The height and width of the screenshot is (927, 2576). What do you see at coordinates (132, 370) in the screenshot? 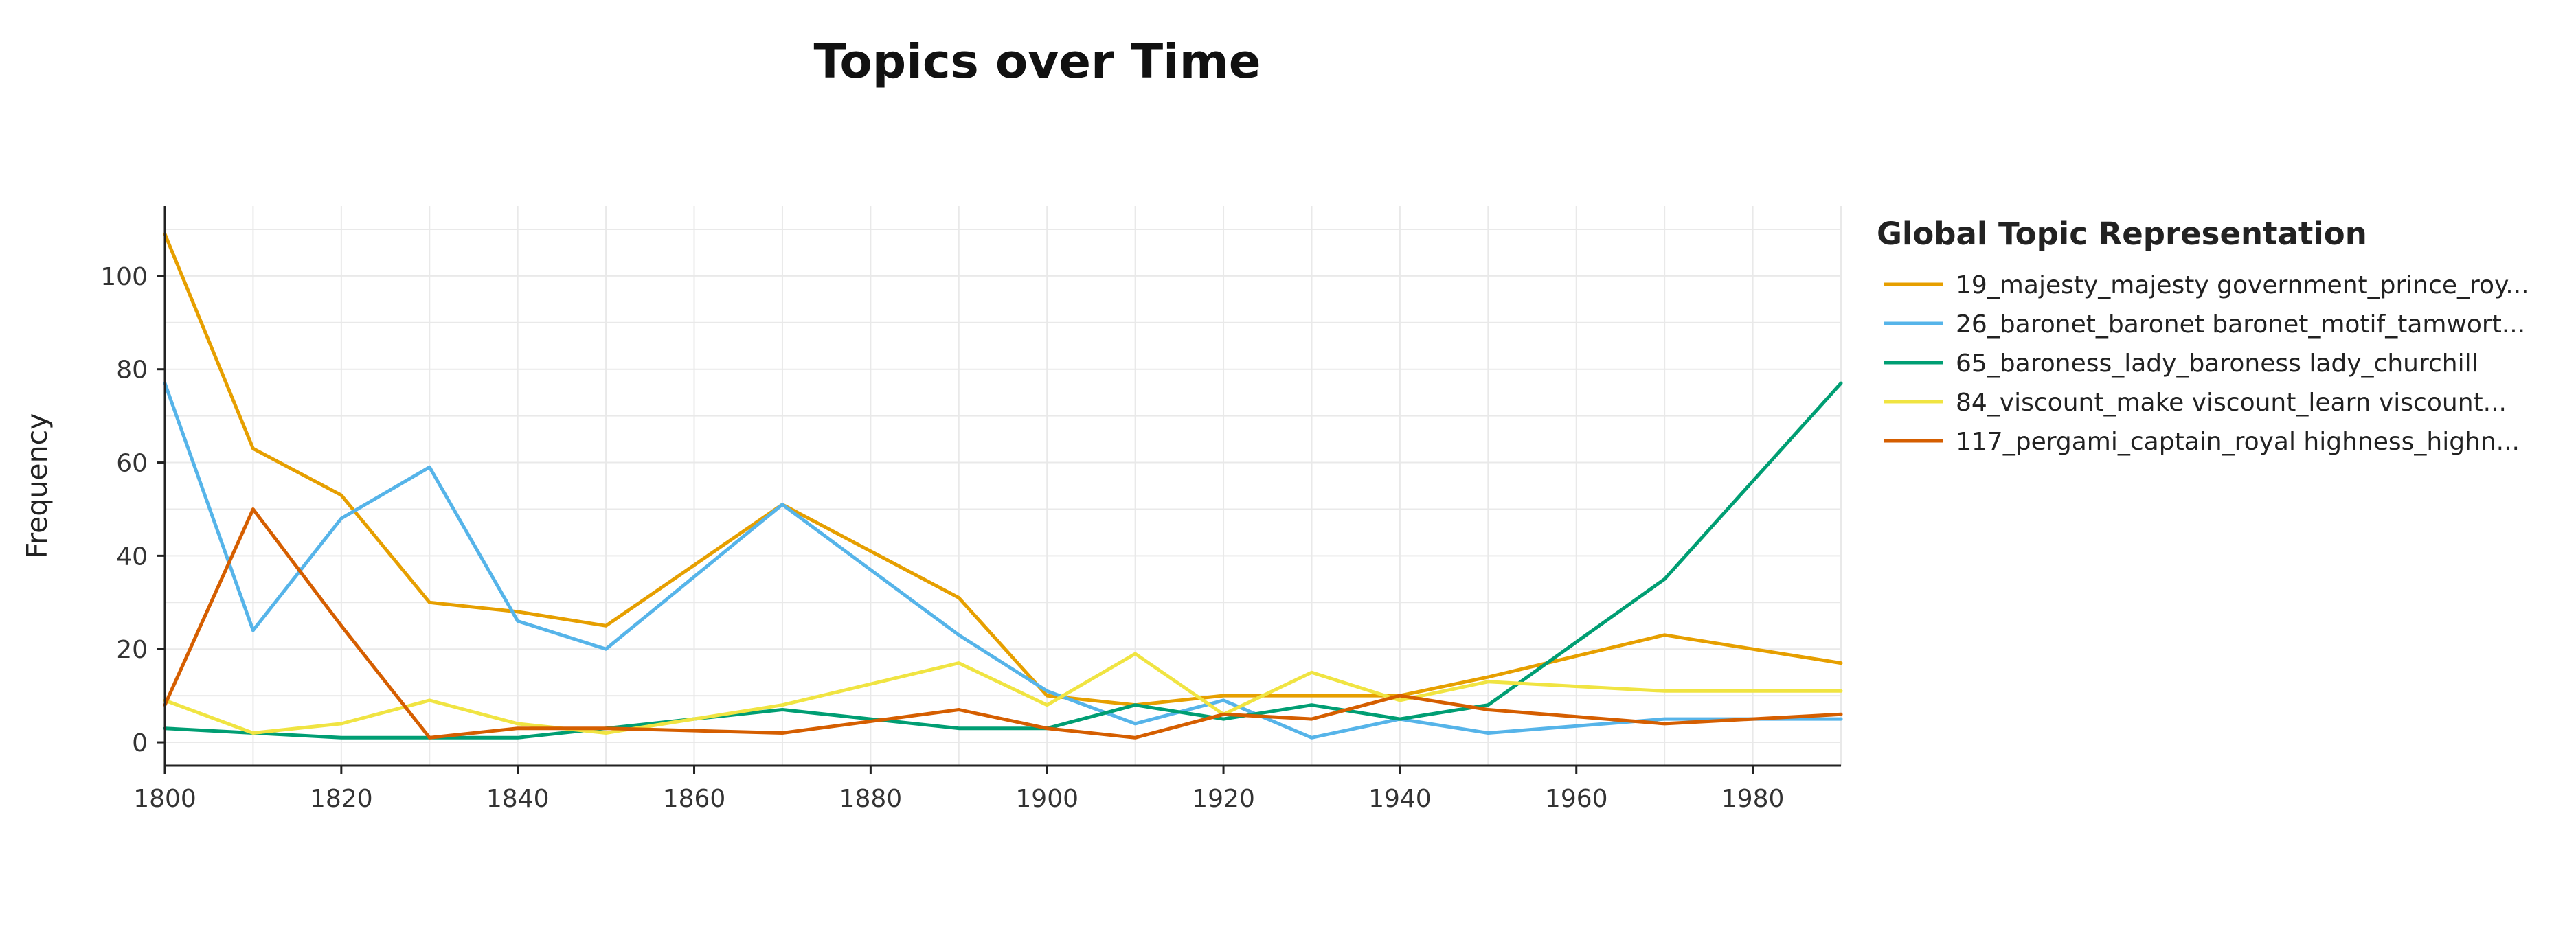
I see `y-tick-label-80: 80` at bounding box center [132, 370].